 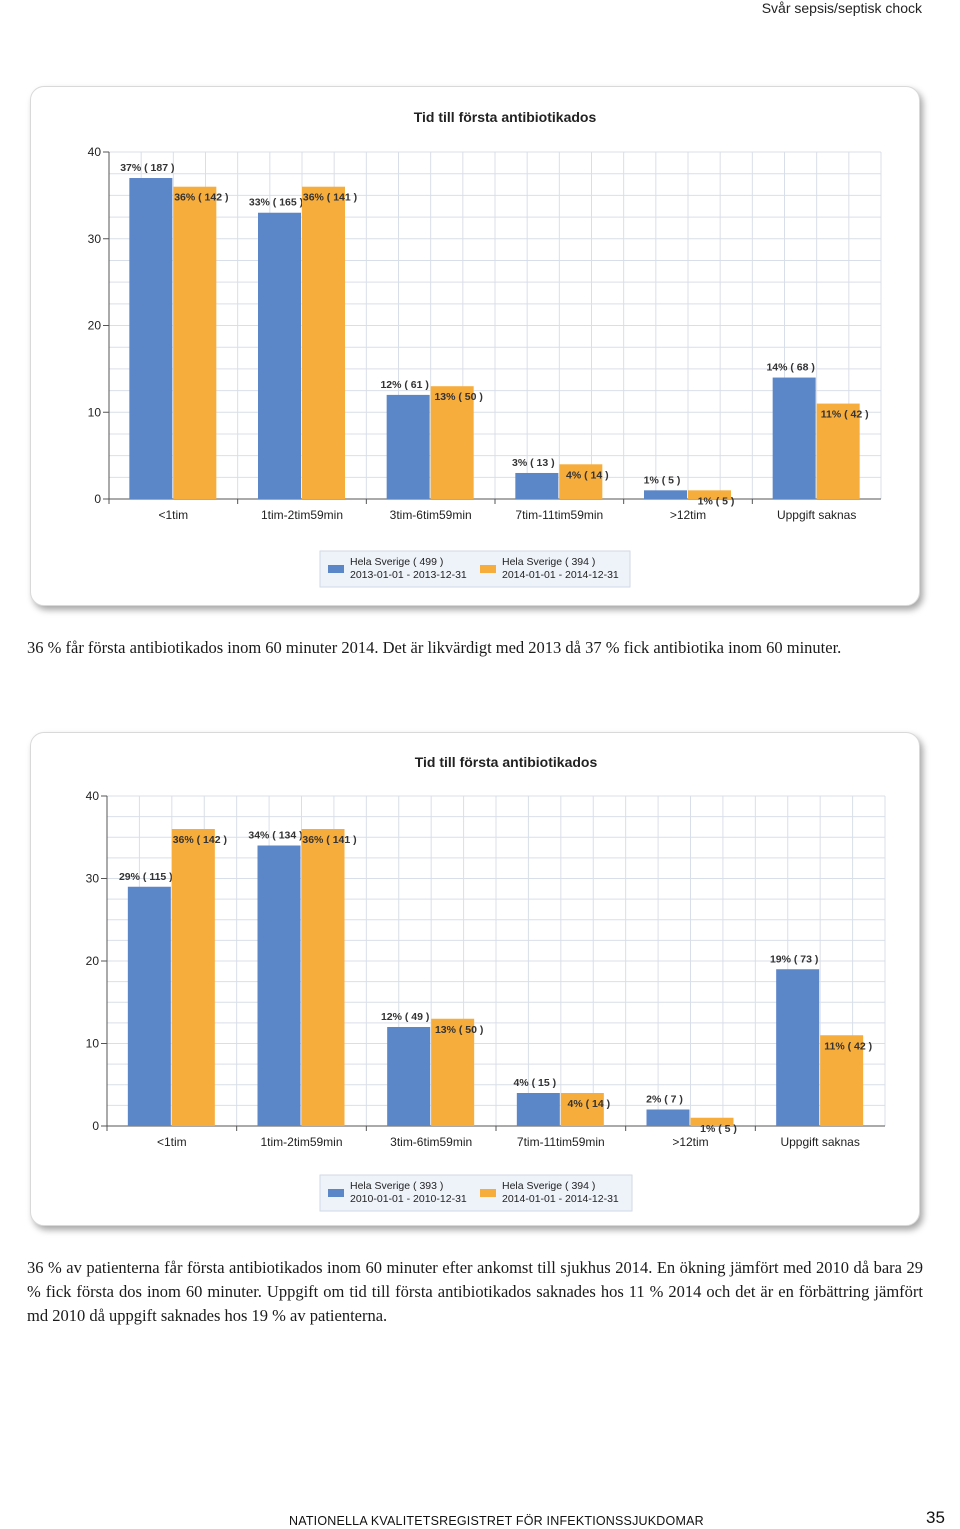 What do you see at coordinates (275, 836) in the screenshot?
I see `data-label: 34% ( 134 )` at bounding box center [275, 836].